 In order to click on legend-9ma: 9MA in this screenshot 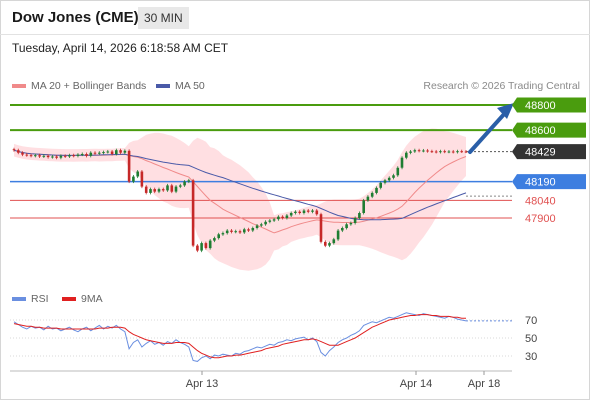, I will do `click(82, 299)`.